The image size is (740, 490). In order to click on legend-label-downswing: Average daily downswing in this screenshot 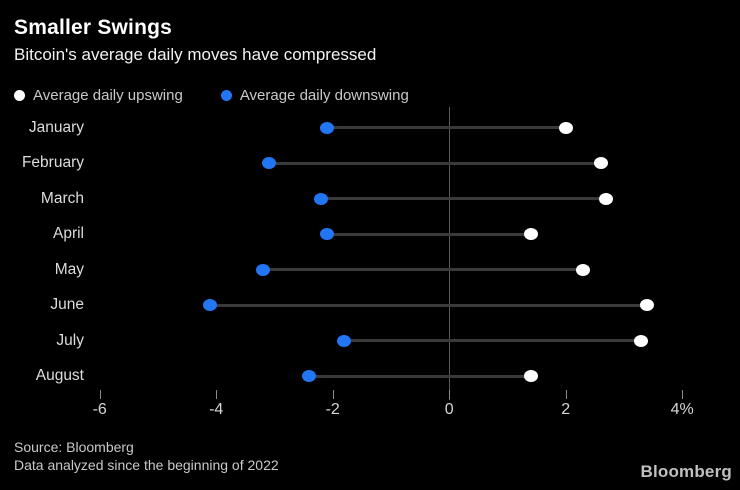, I will do `click(324, 95)`.